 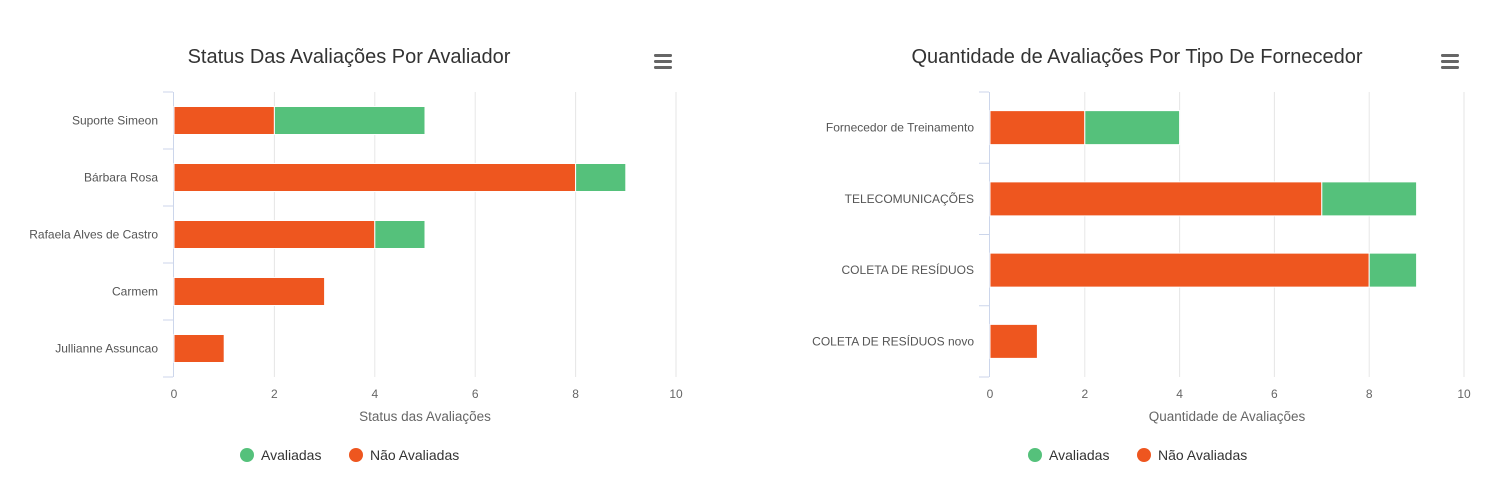 I want to click on category-label: Suporte Simeon, so click(x=115, y=121).